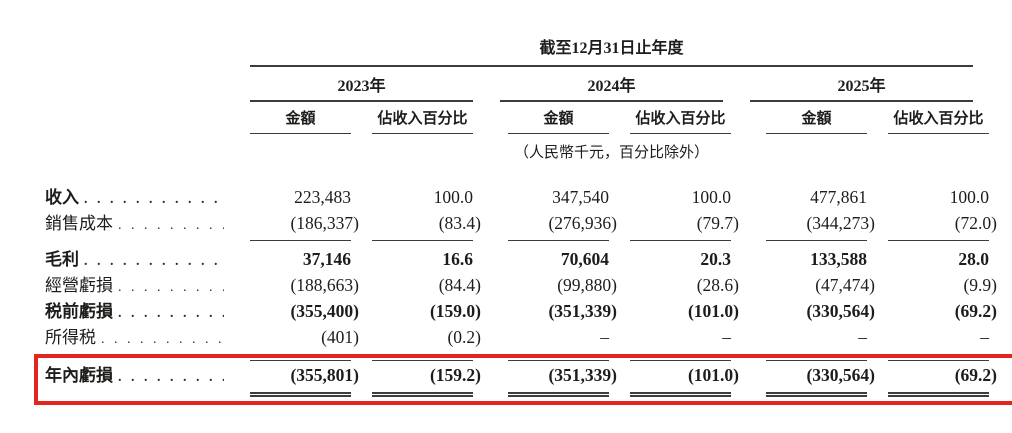  Describe the element at coordinates (587, 285) in the screenshot. I see `table-cell: (99,880)` at that location.